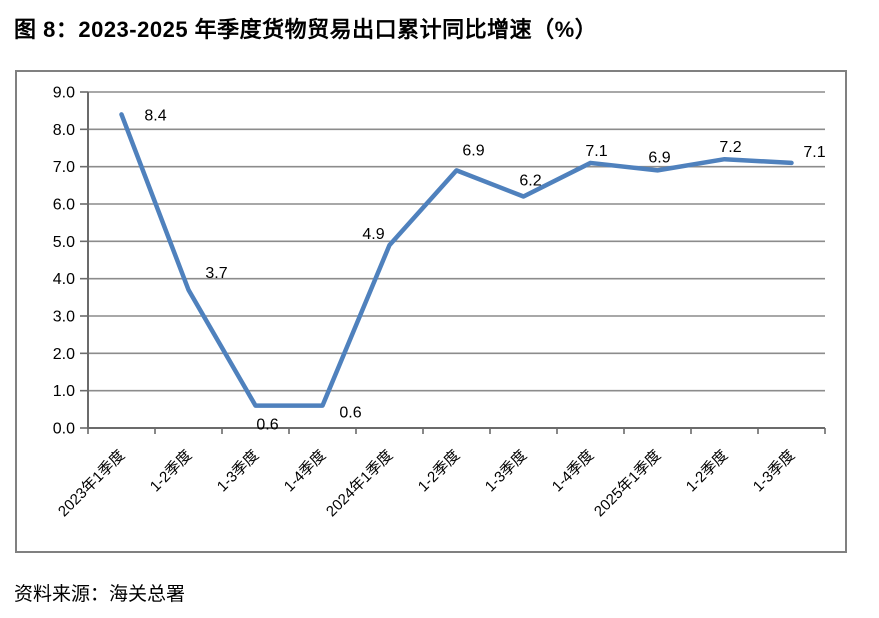  What do you see at coordinates (64, 354) in the screenshot?
I see `y-tick-label: 2.0` at bounding box center [64, 354].